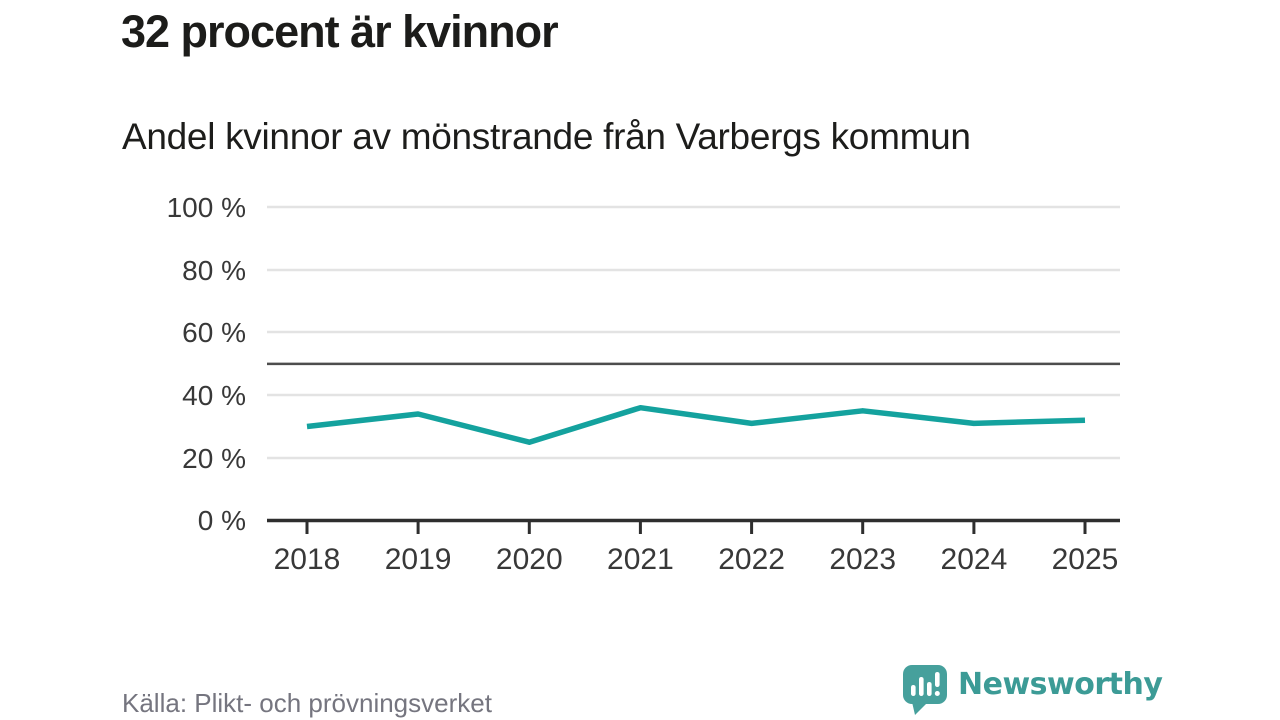 Image resolution: width=1280 pixels, height=720 pixels. Describe the element at coordinates (206, 364) in the screenshot. I see `y-axis-labels: 100 % 80 % 60 % 40 % 20 % 0 %` at that location.